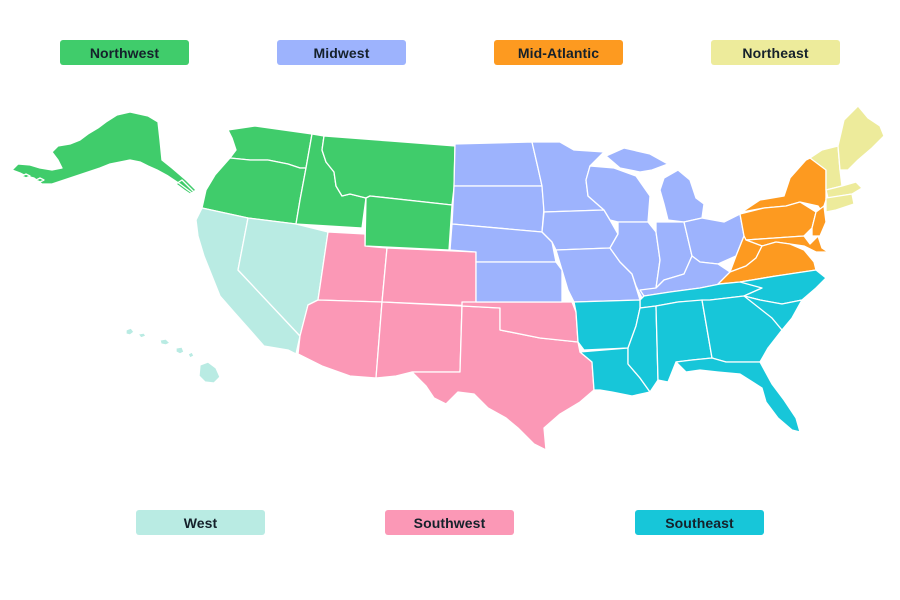 This screenshot has width=900, height=600. Describe the element at coordinates (635, 260) in the screenshot. I see `state-illinois` at that location.